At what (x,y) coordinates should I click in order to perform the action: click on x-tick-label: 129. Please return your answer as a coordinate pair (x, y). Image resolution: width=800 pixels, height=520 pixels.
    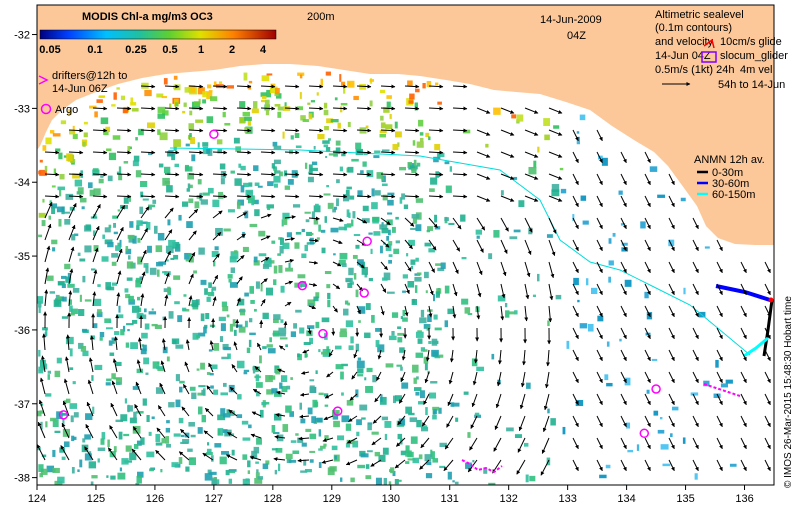
    Looking at the image, I should click on (332, 499).